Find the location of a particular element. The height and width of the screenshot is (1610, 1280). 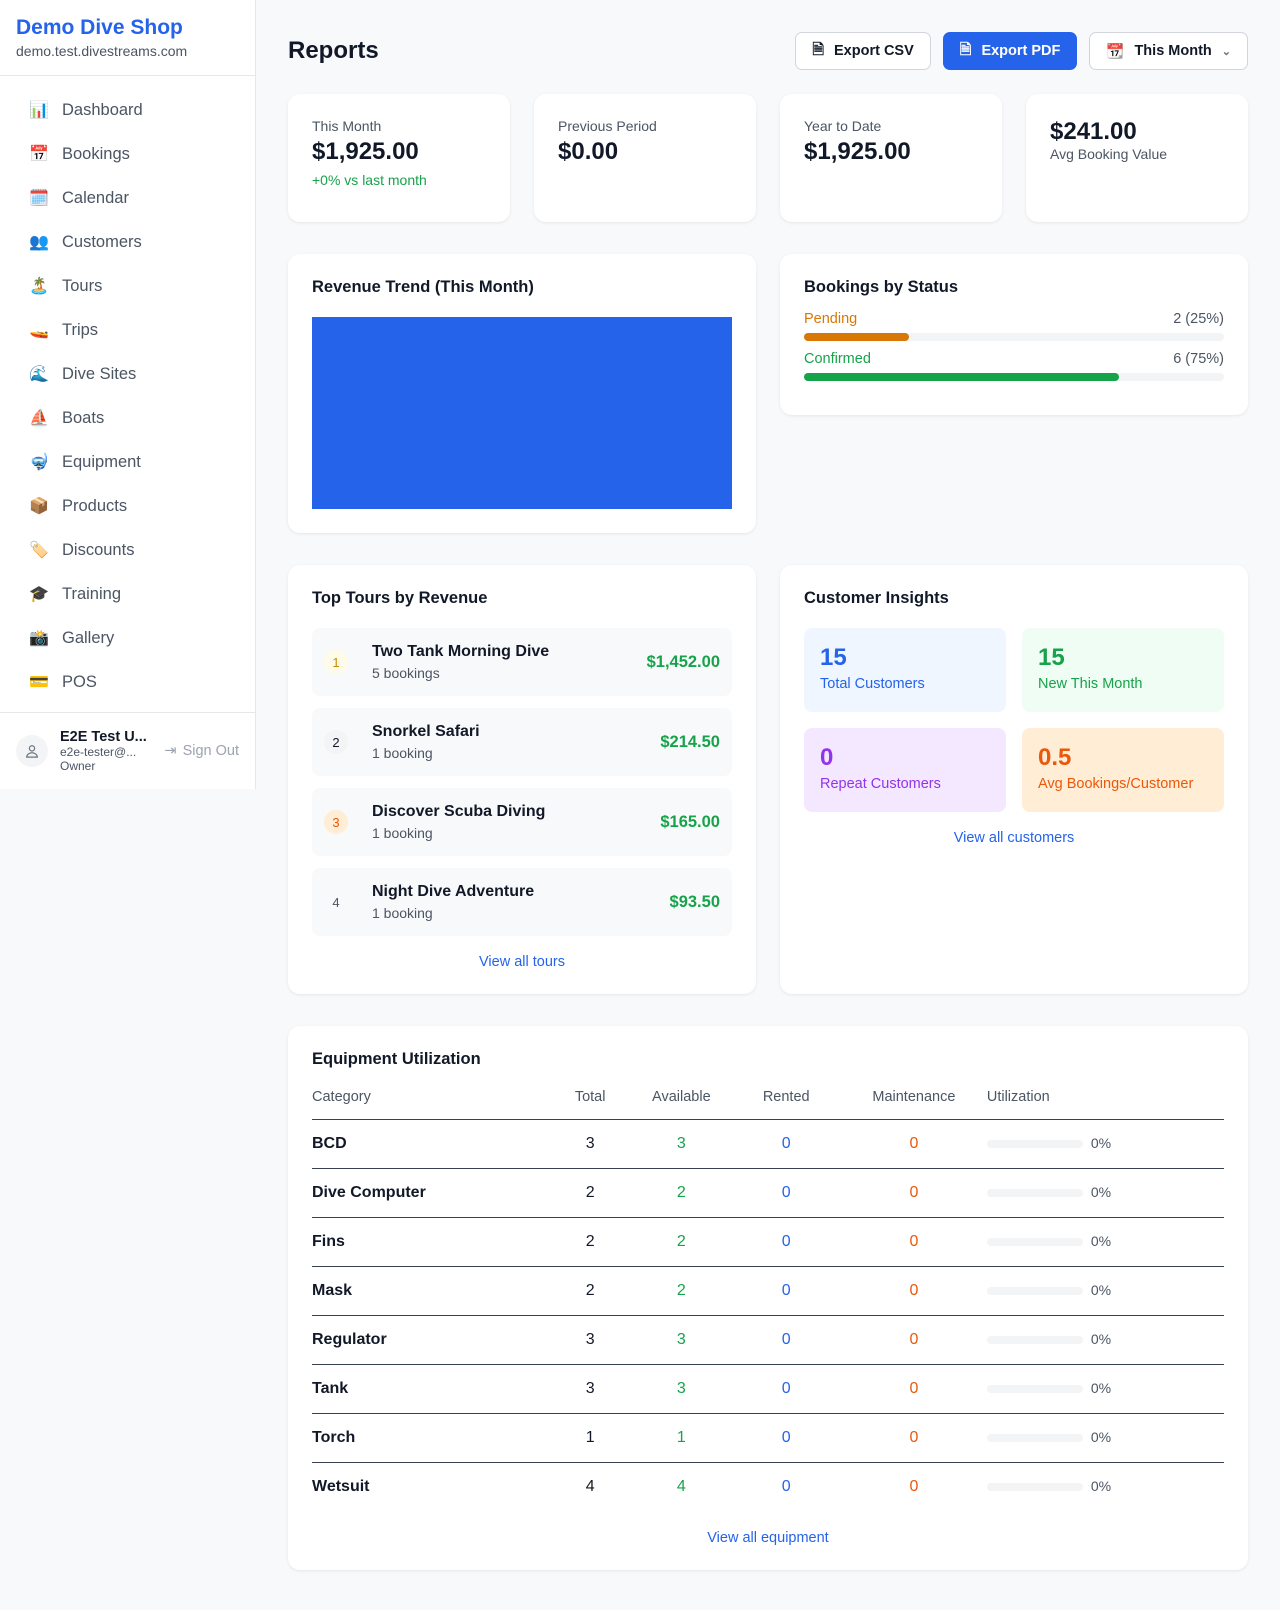

stat-label: Year to Date is located at coordinates (843, 126).